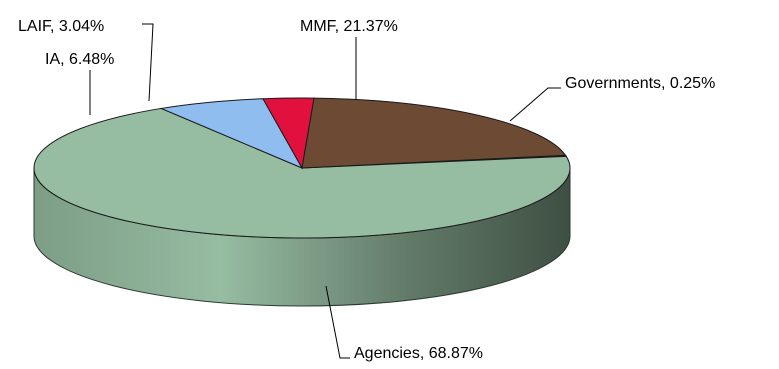 The height and width of the screenshot is (369, 779). I want to click on leader-line-agencies, so click(337, 322).